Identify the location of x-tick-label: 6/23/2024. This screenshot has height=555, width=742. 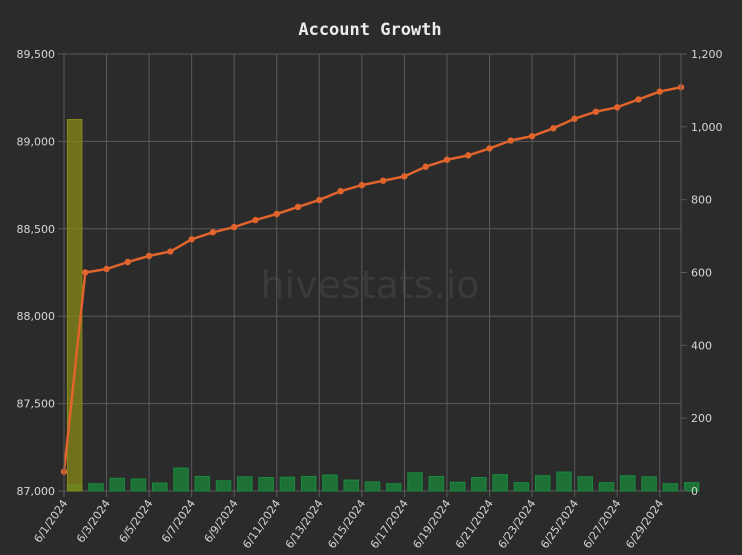
(517, 524).